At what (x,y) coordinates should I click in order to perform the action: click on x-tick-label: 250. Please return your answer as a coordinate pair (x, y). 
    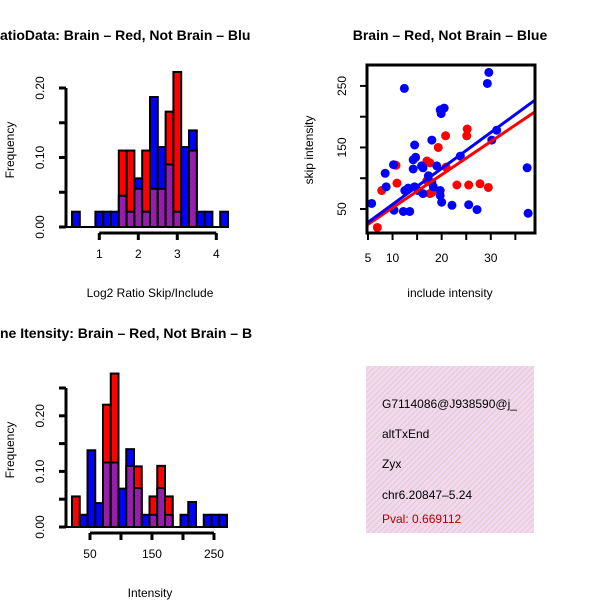
    Looking at the image, I should click on (214, 554).